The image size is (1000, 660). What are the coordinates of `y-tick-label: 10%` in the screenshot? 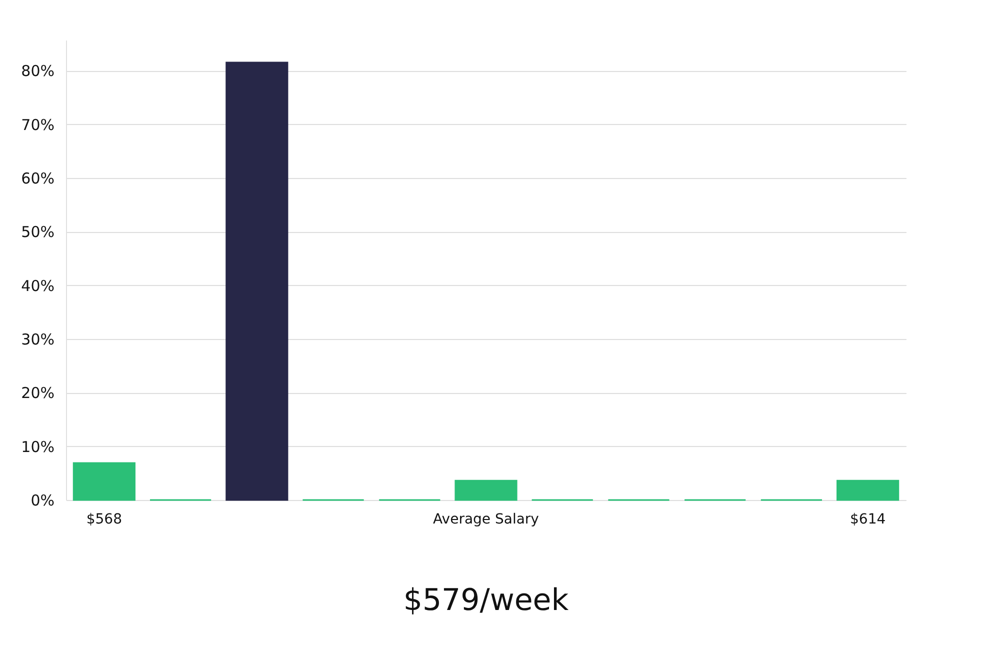 It's located at (37, 447).